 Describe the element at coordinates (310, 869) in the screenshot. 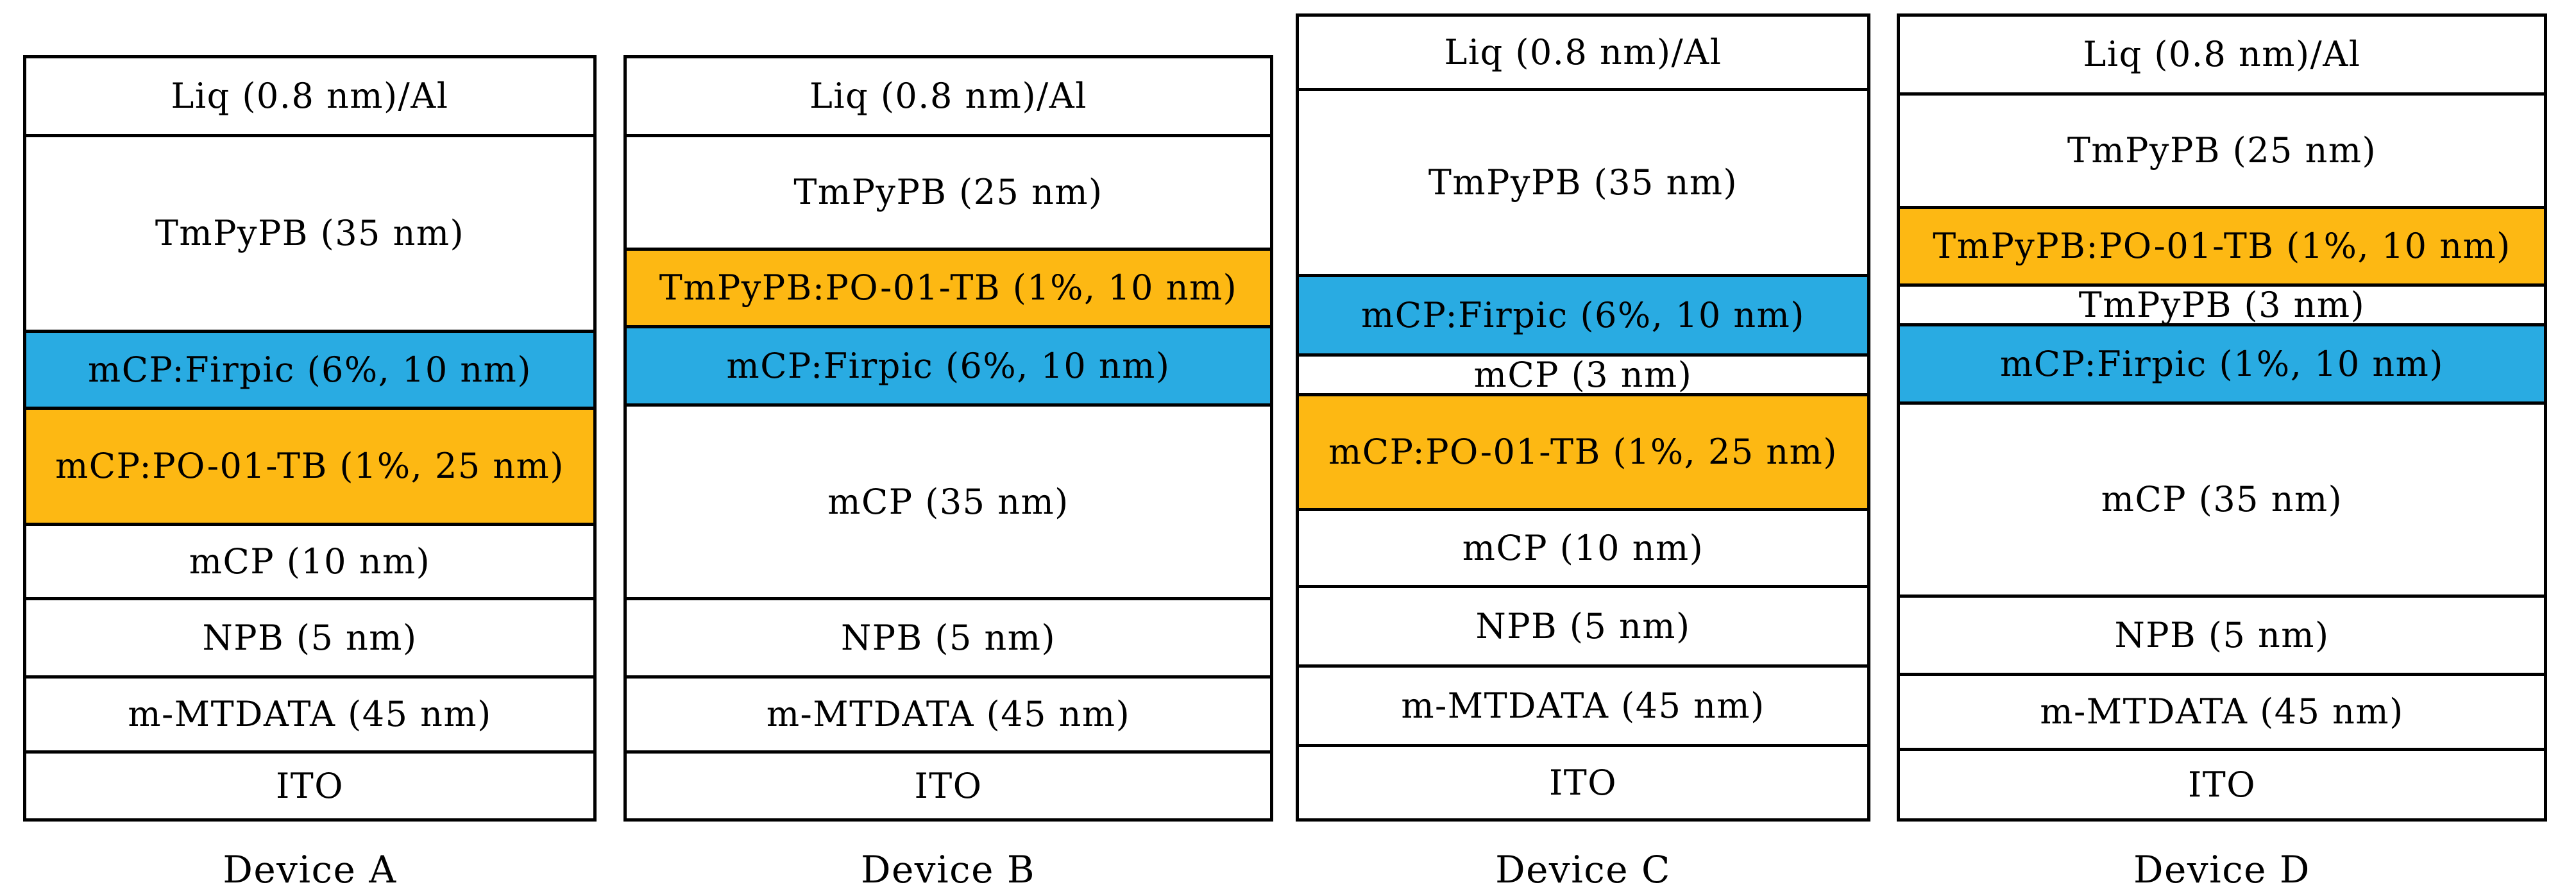

I see `device-caption: Device A` at that location.